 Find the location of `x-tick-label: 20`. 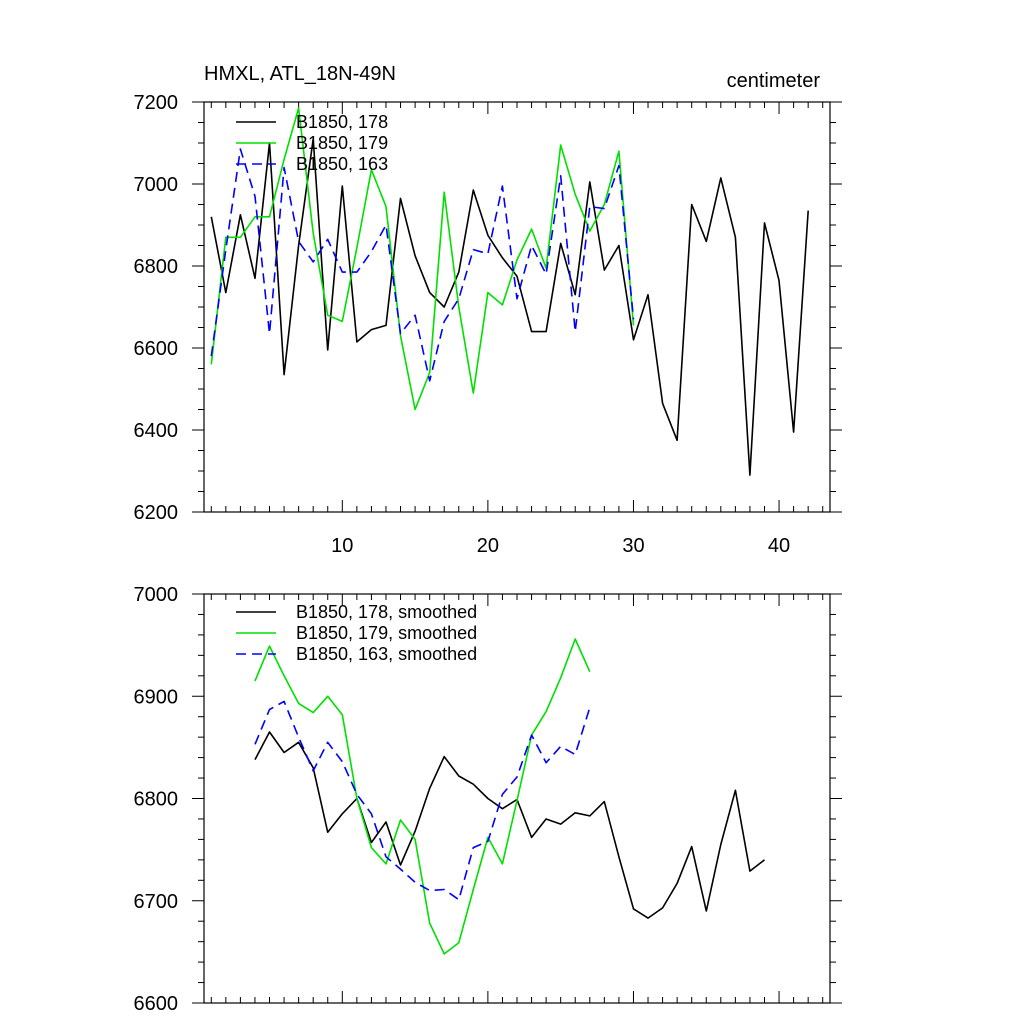

x-tick-label: 20 is located at coordinates (488, 546).